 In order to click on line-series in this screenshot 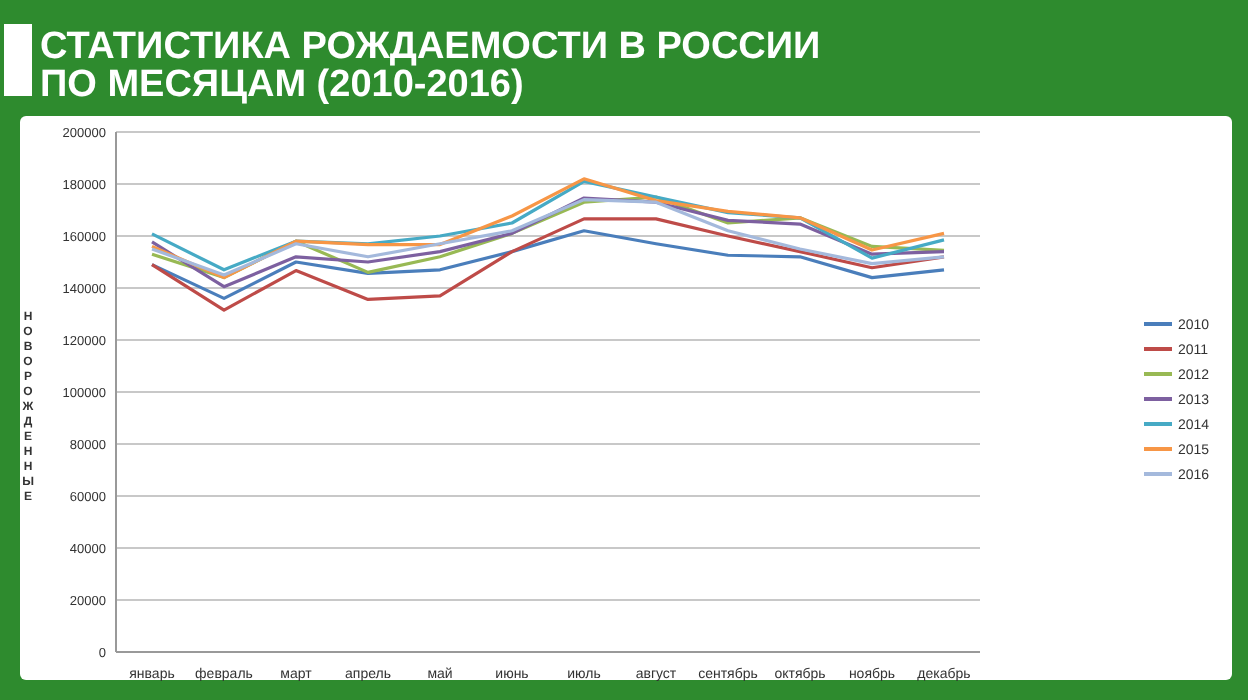, I will do `click(548, 264)`.